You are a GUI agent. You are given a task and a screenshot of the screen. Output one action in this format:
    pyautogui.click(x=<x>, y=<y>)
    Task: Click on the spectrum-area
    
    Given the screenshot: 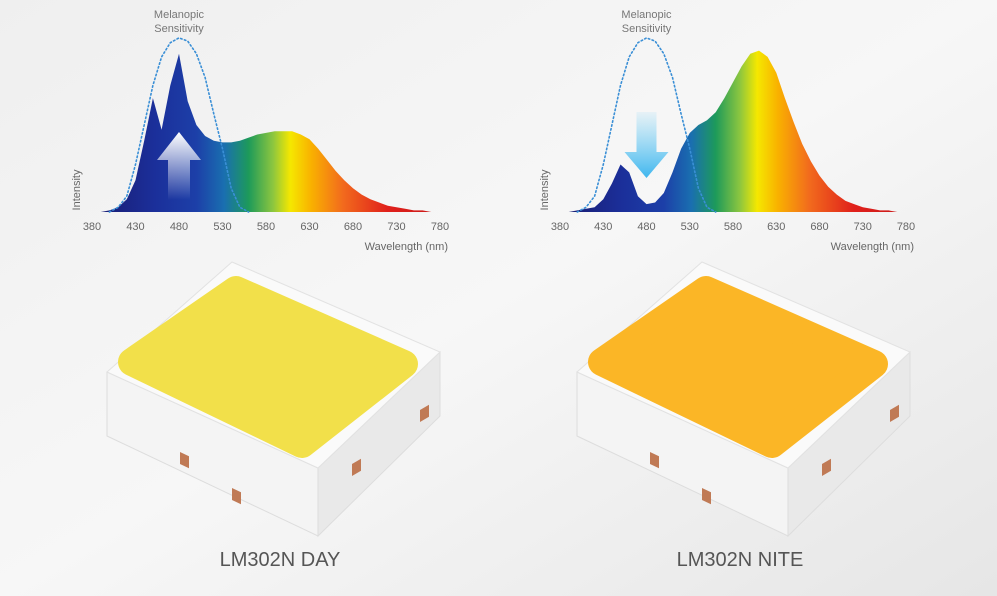 What is the action you would take?
    pyautogui.click(x=733, y=131)
    